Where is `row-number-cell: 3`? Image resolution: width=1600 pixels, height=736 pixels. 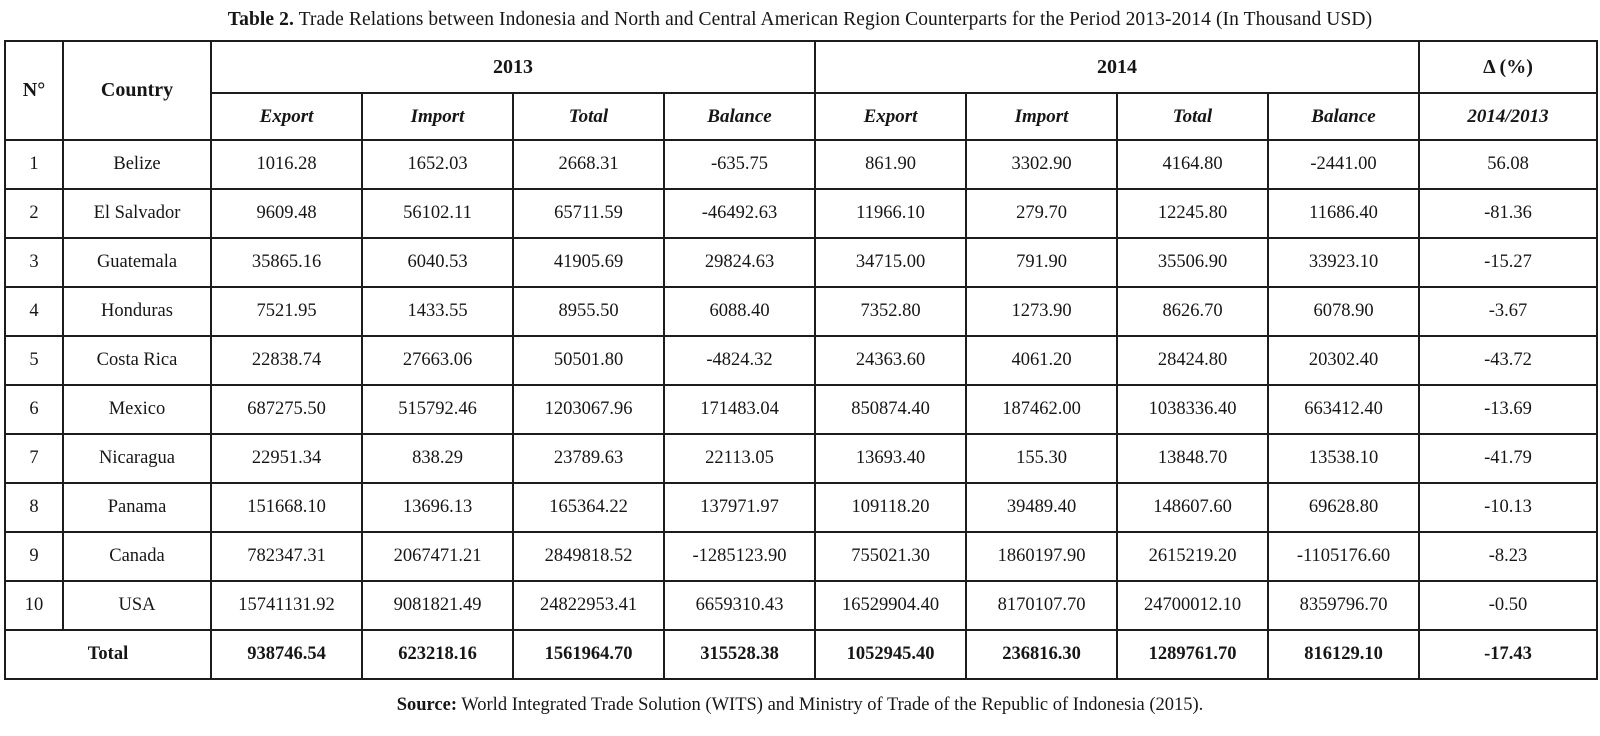
row-number-cell: 3 is located at coordinates (34, 262).